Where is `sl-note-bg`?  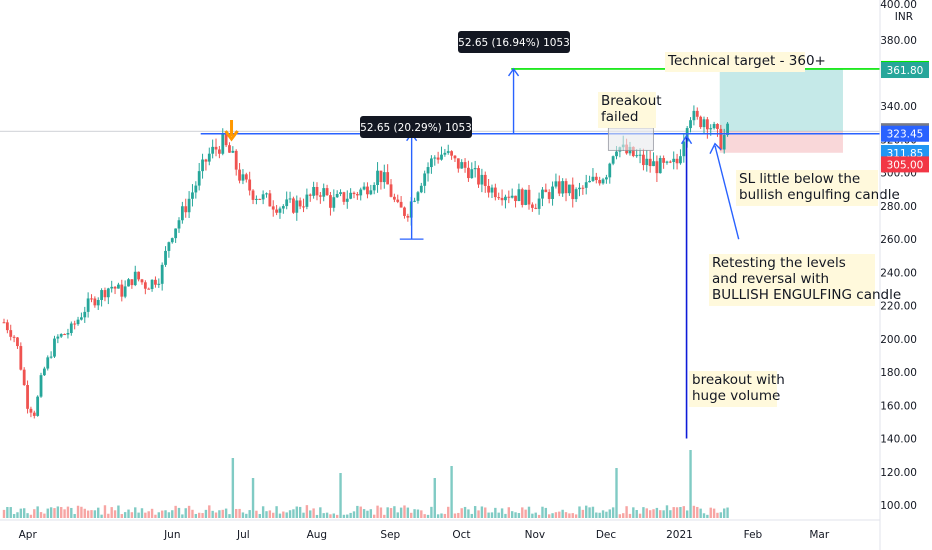
sl-note-bg is located at coordinates (807, 188).